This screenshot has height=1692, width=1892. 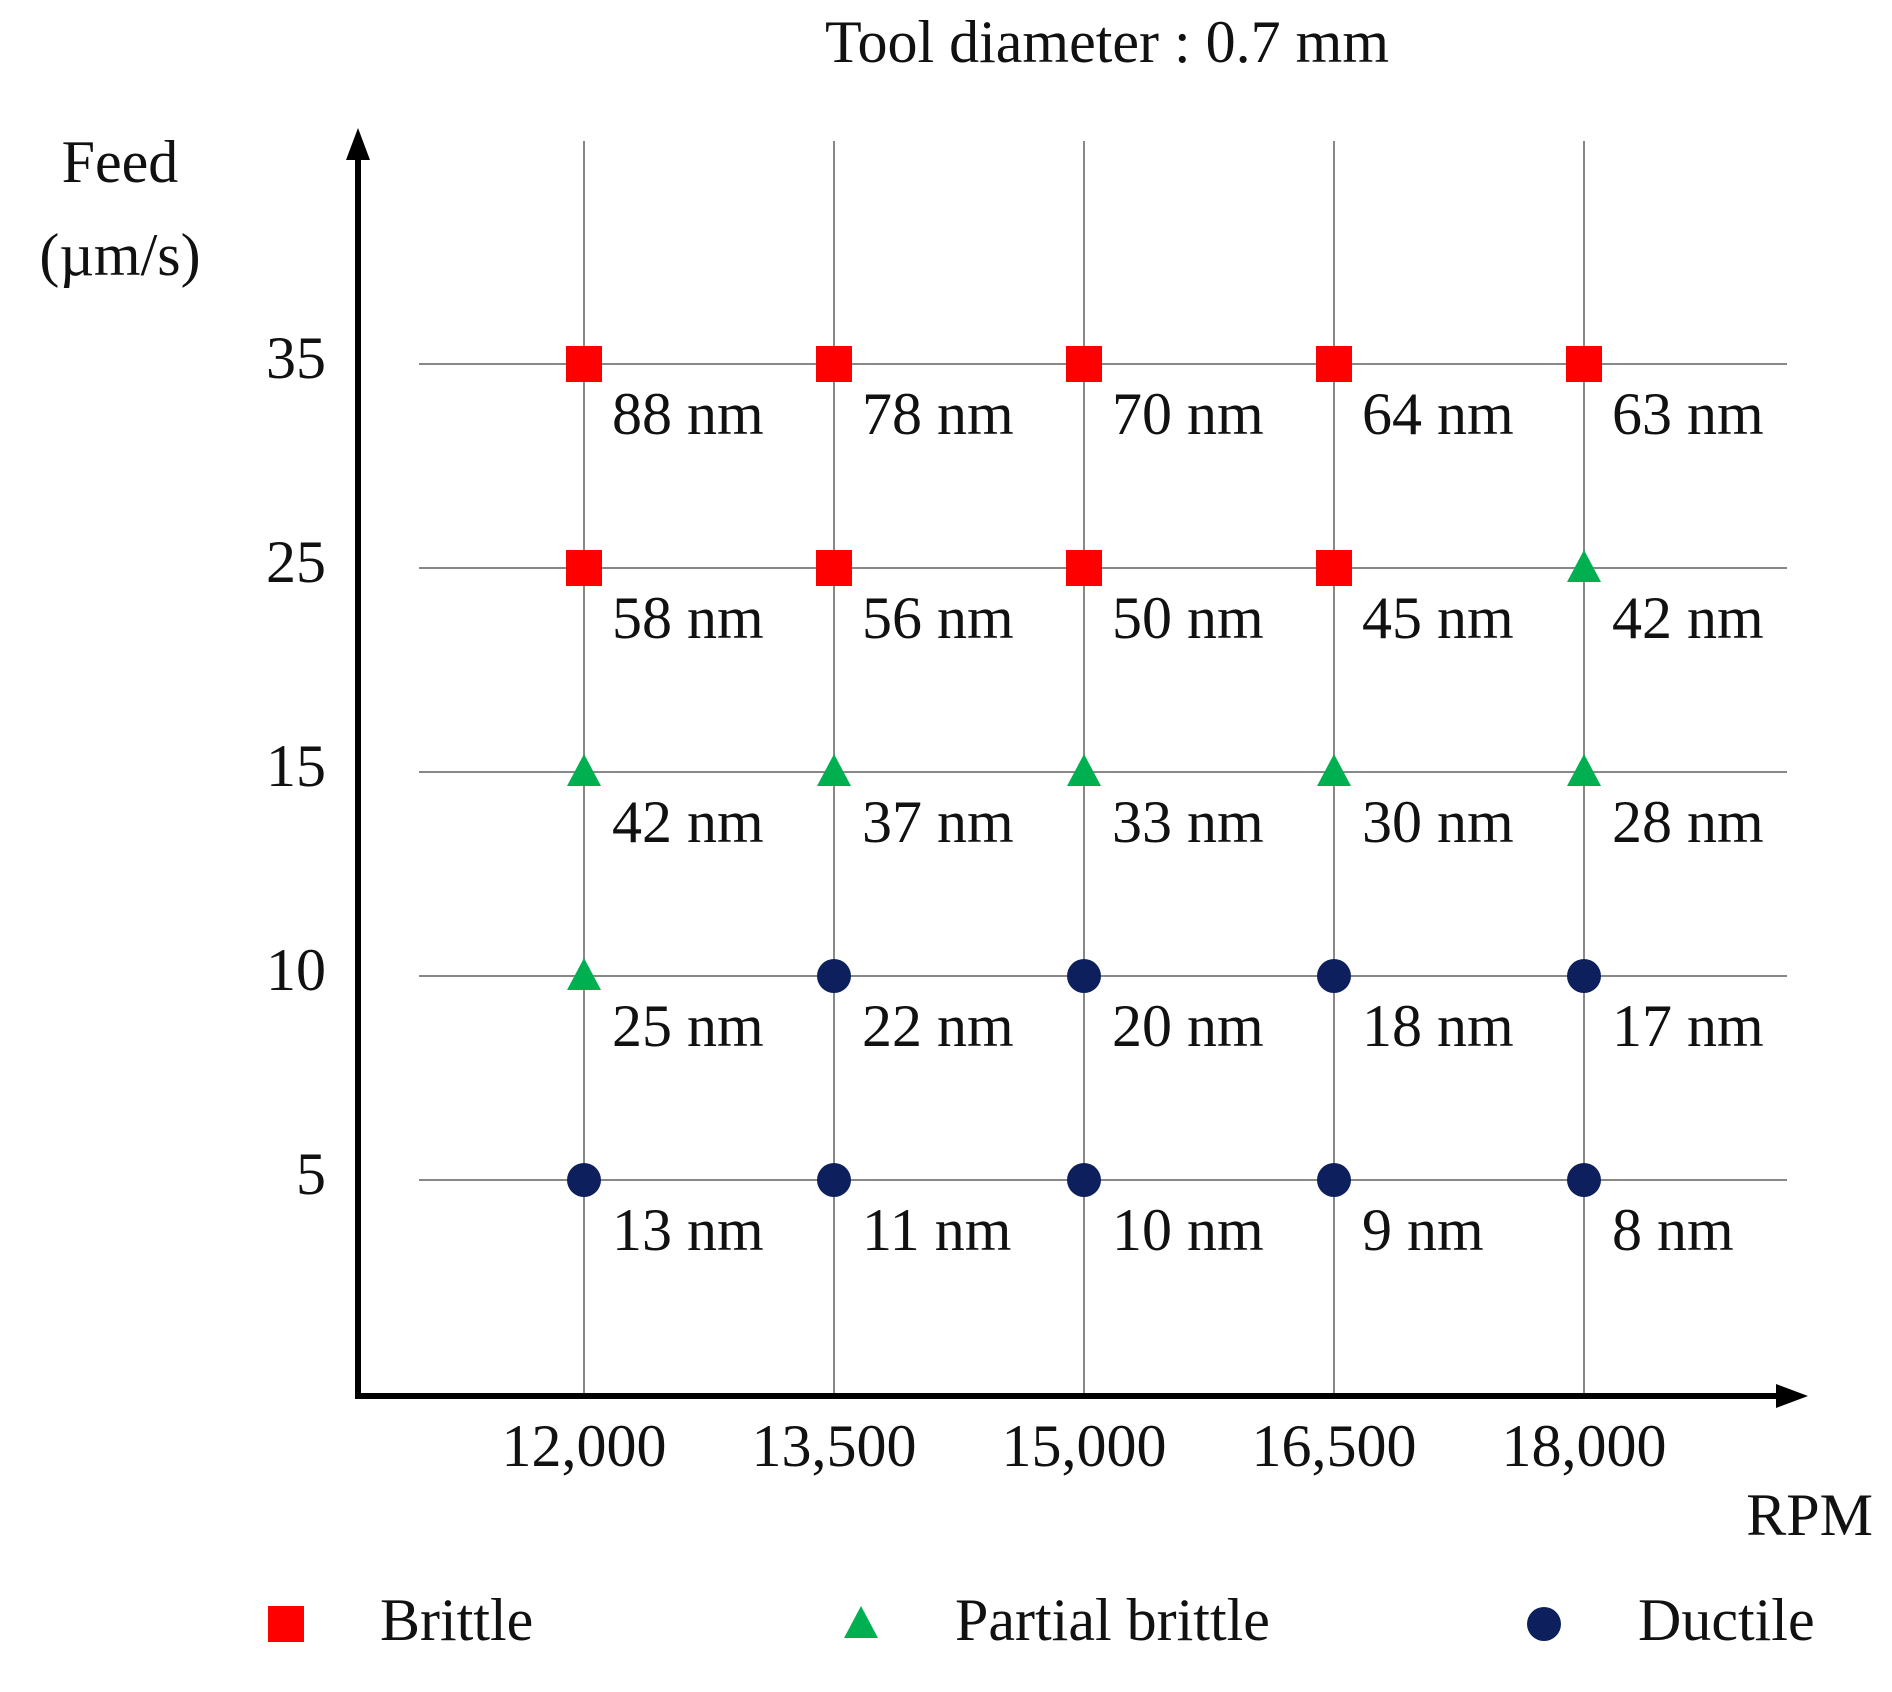 I want to click on y-tick-label: 35, so click(x=296, y=358).